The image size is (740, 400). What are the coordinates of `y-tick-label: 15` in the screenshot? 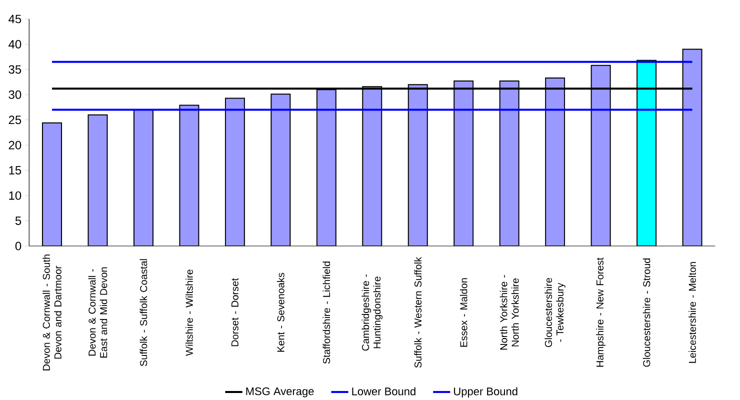 It's located at (15, 170).